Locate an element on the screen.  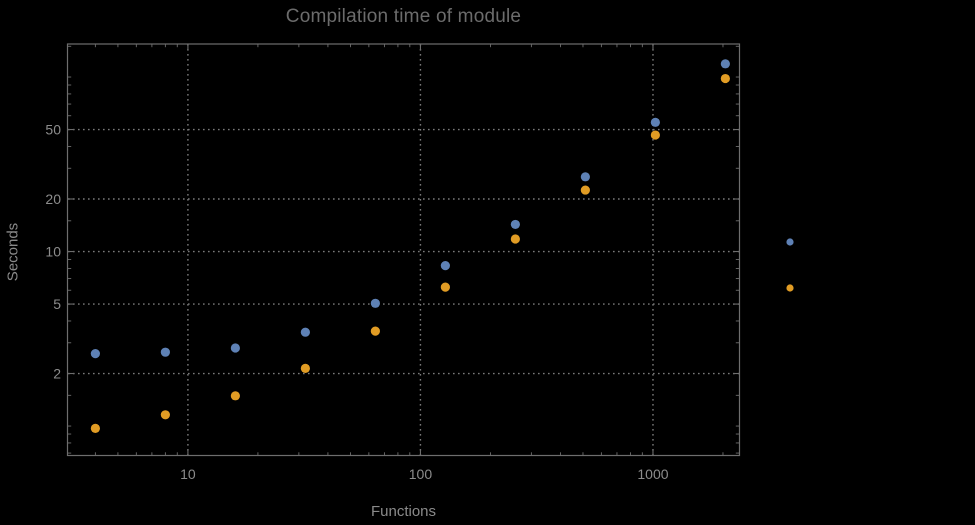
y-tick-label: 20 is located at coordinates (53, 199).